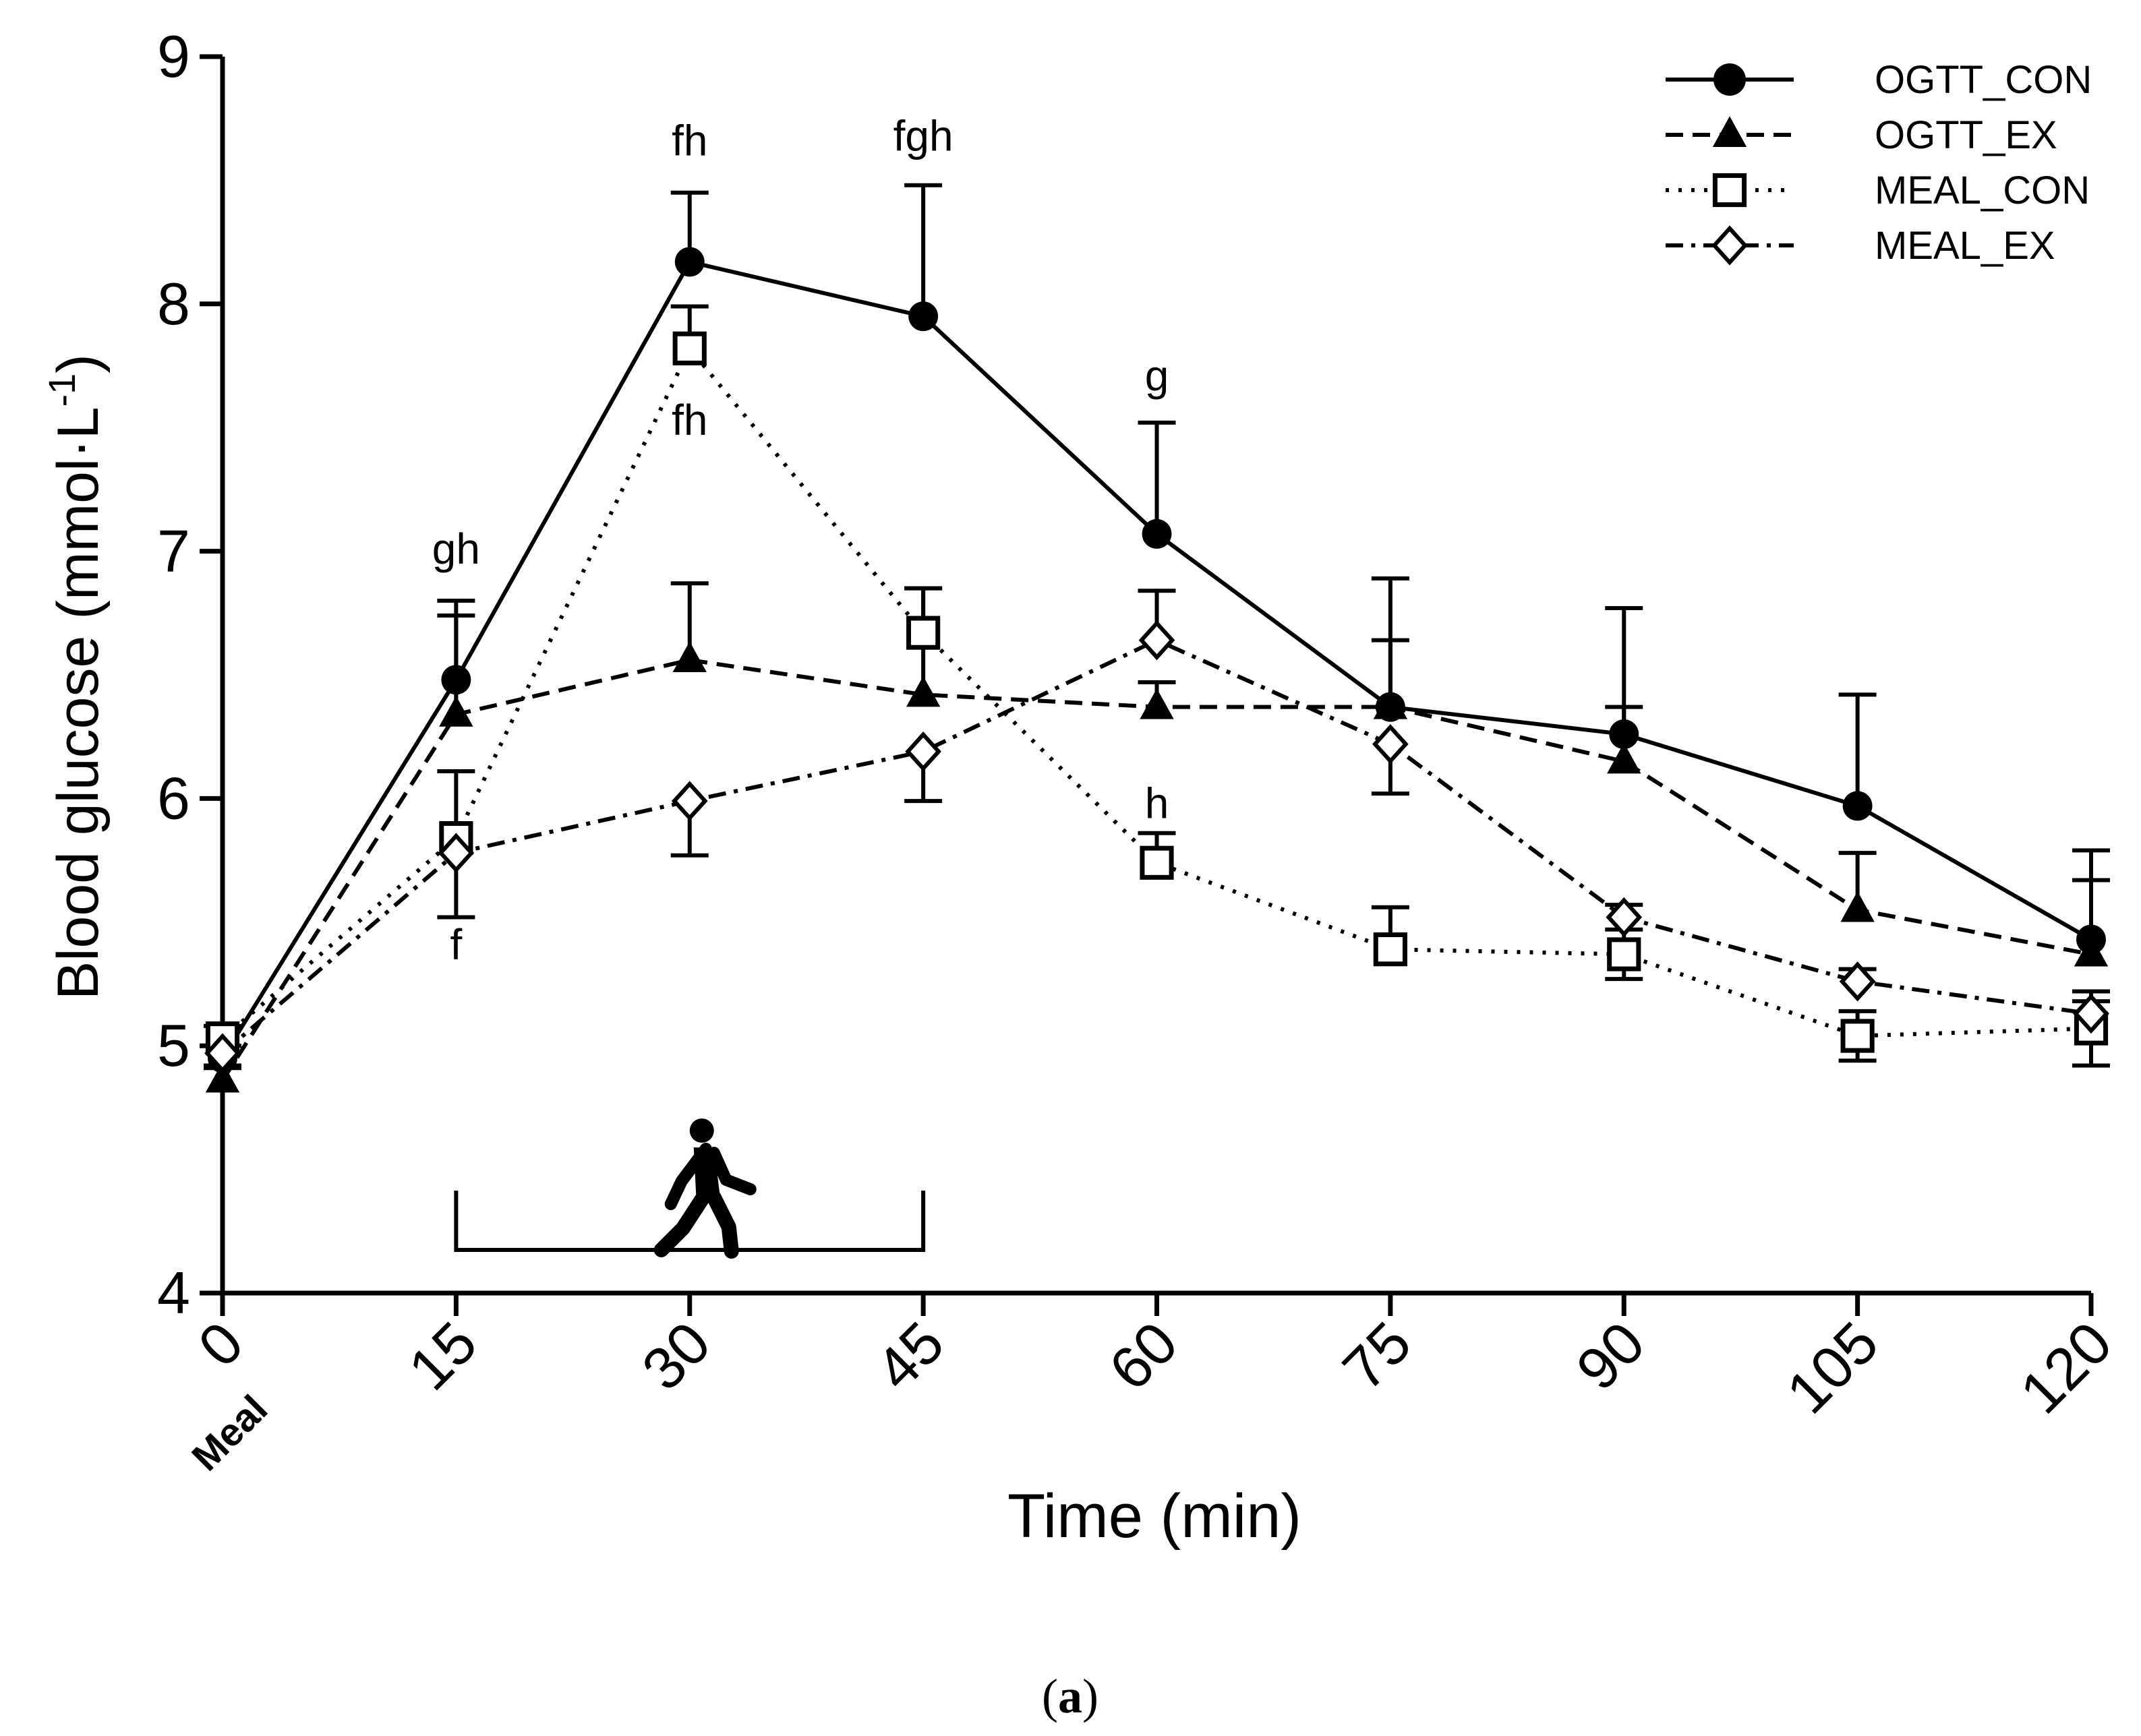 The image size is (2141, 1736). Describe the element at coordinates (1832, 1367) in the screenshot. I see `x-tick-label: 105` at that location.